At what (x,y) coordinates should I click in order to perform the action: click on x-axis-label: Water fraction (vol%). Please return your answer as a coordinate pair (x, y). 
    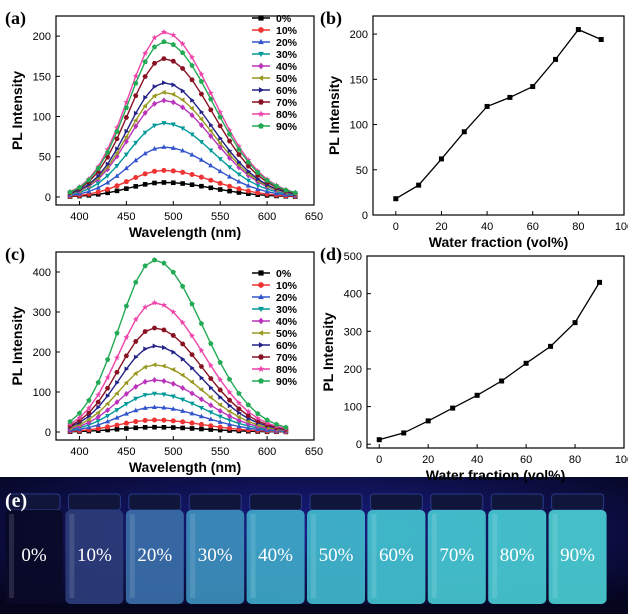
    Looking at the image, I should click on (496, 475).